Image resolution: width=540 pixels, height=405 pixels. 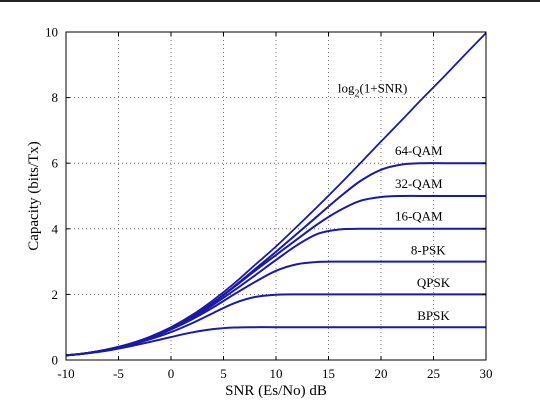 What do you see at coordinates (275, 341) in the screenshot?
I see `series-line-bpsk` at bounding box center [275, 341].